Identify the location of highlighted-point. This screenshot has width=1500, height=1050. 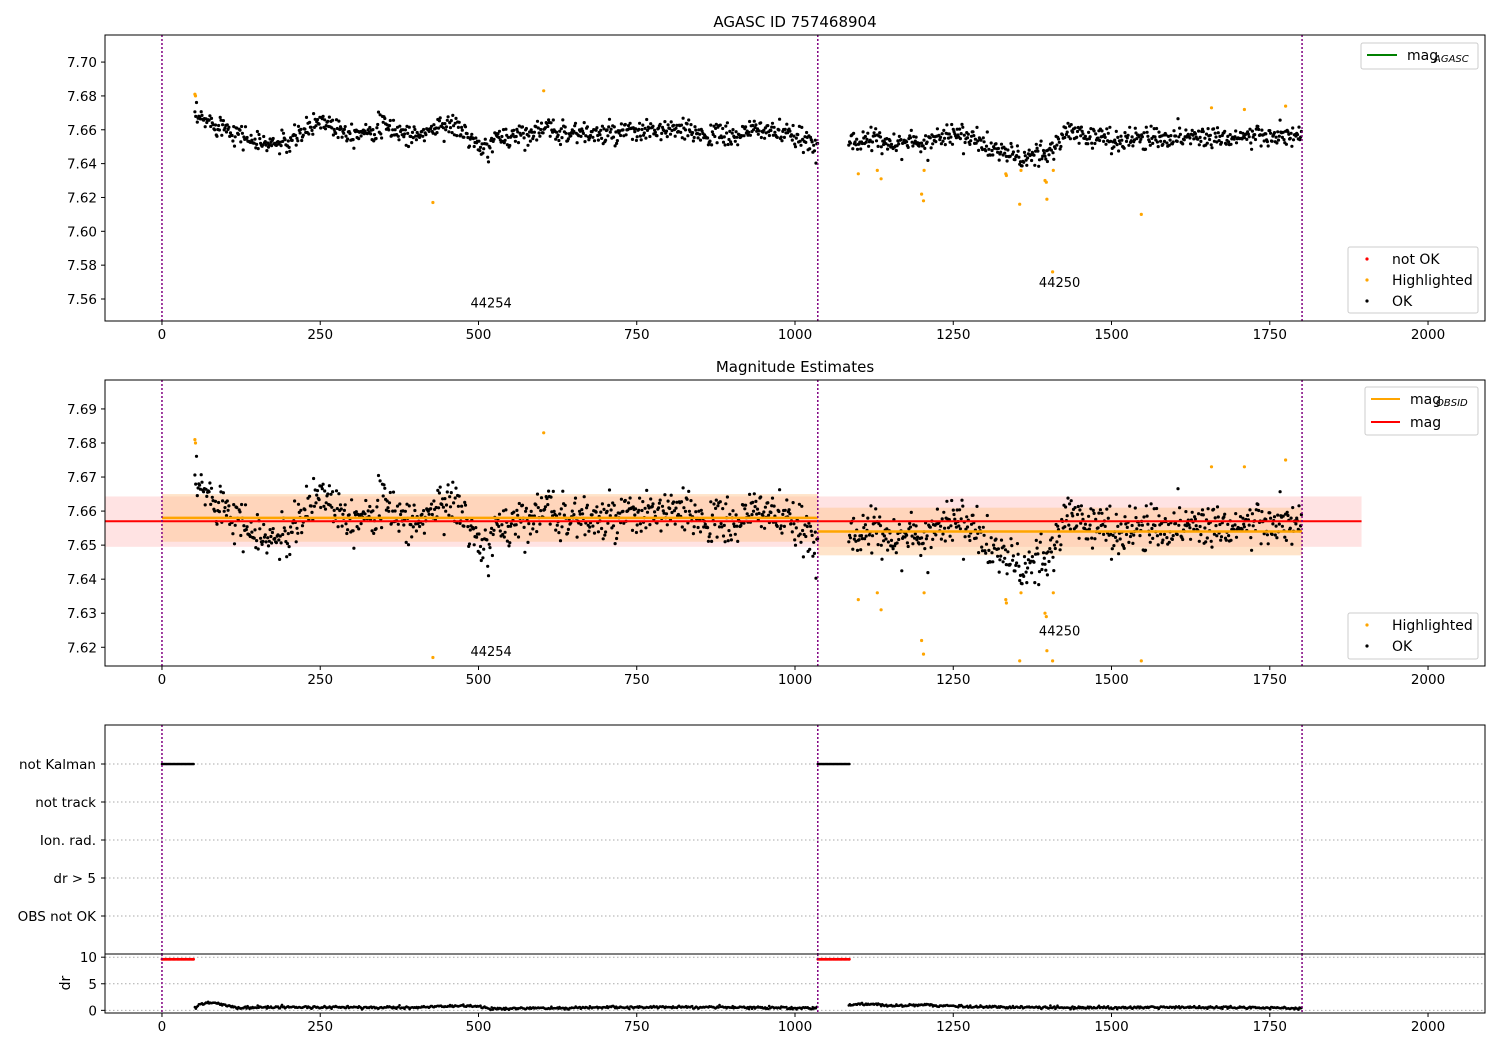
(195, 443).